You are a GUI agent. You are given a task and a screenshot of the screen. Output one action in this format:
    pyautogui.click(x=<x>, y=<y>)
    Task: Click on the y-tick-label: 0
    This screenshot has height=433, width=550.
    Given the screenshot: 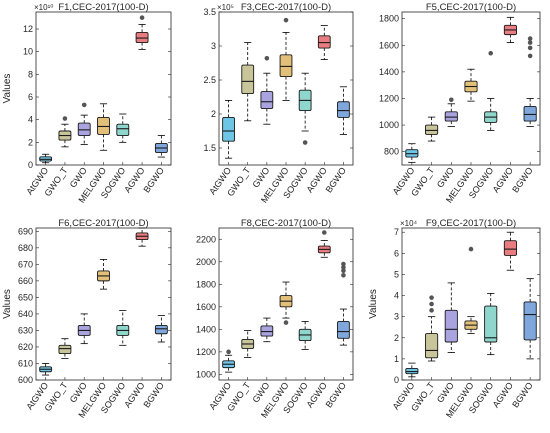 What is the action you would take?
    pyautogui.click(x=396, y=380)
    